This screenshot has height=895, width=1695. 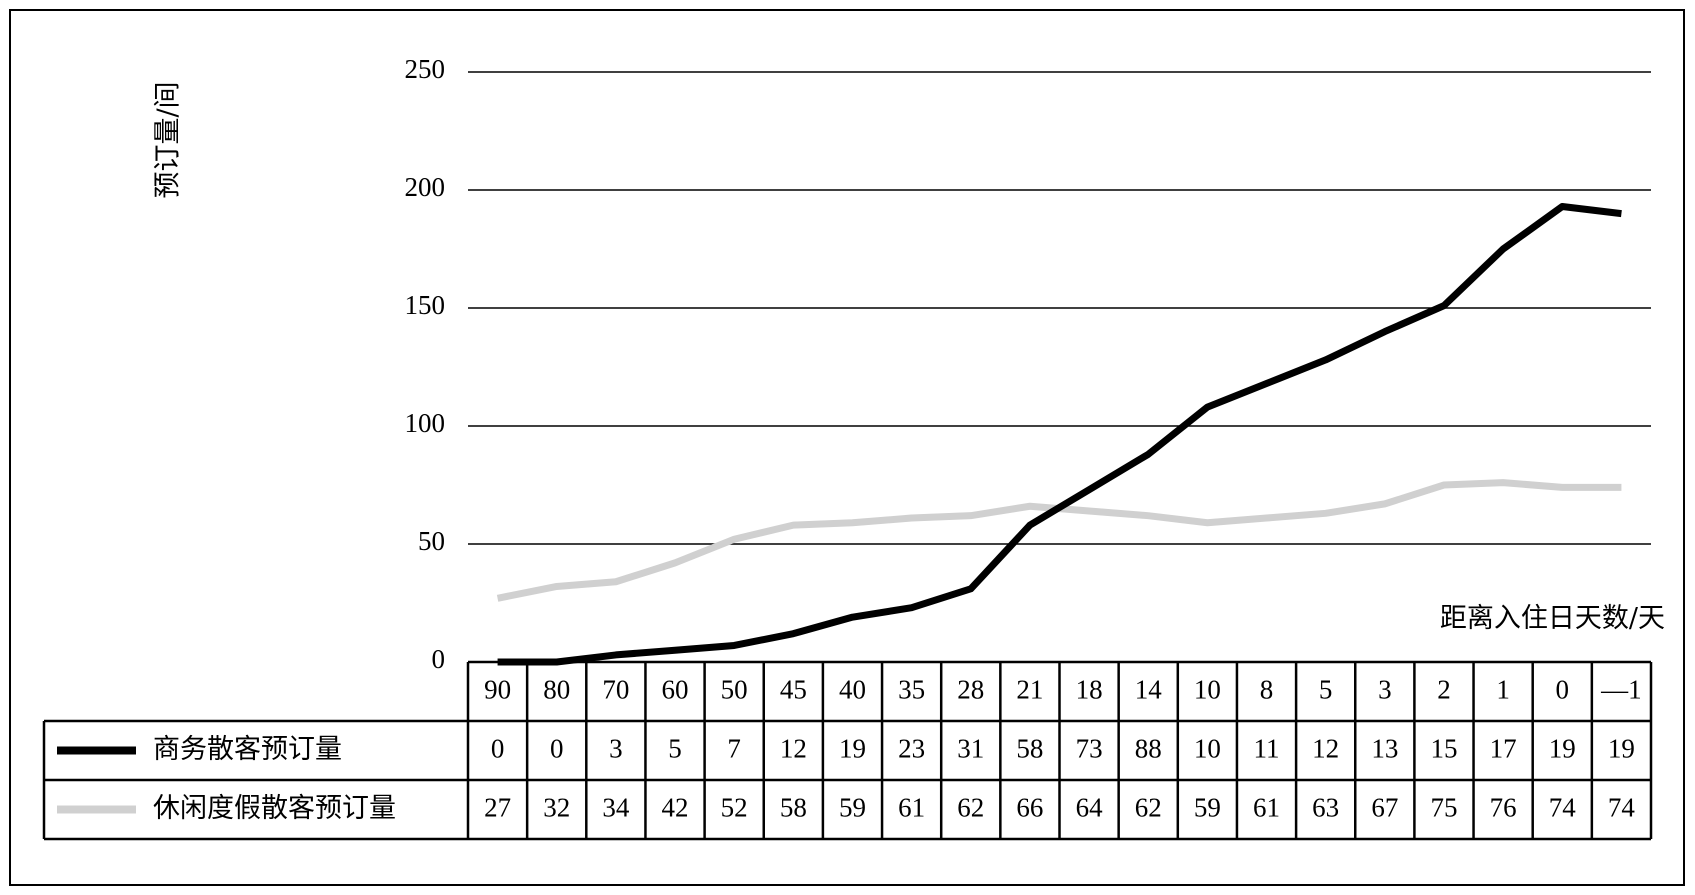 What do you see at coordinates (1503, 690) in the screenshot?
I see `x-tick-label: 1` at bounding box center [1503, 690].